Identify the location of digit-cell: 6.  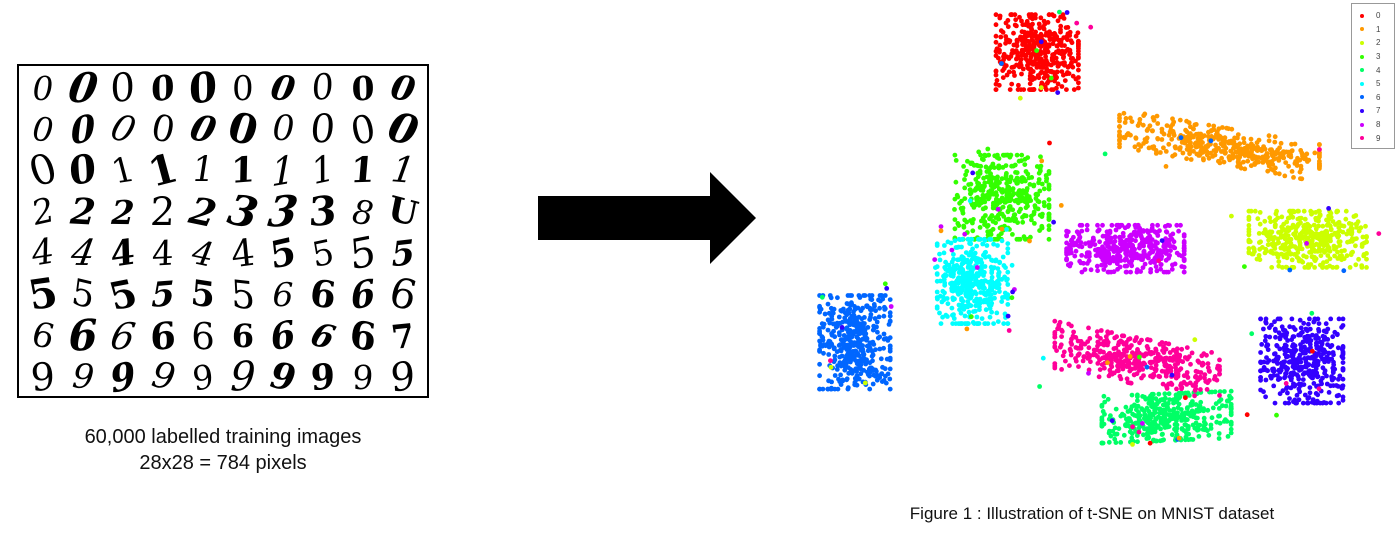
(243, 336).